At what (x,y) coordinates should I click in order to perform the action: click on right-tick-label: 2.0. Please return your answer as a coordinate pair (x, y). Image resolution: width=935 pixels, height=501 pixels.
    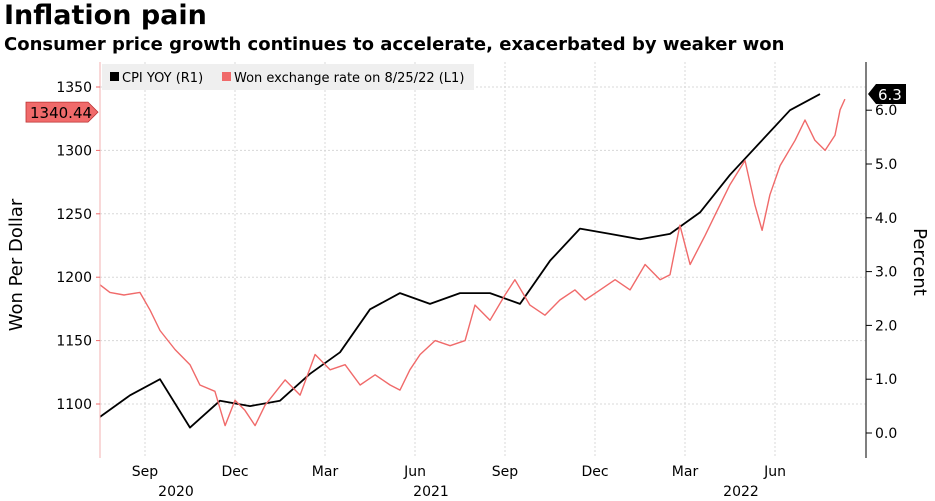
    Looking at the image, I should click on (886, 326).